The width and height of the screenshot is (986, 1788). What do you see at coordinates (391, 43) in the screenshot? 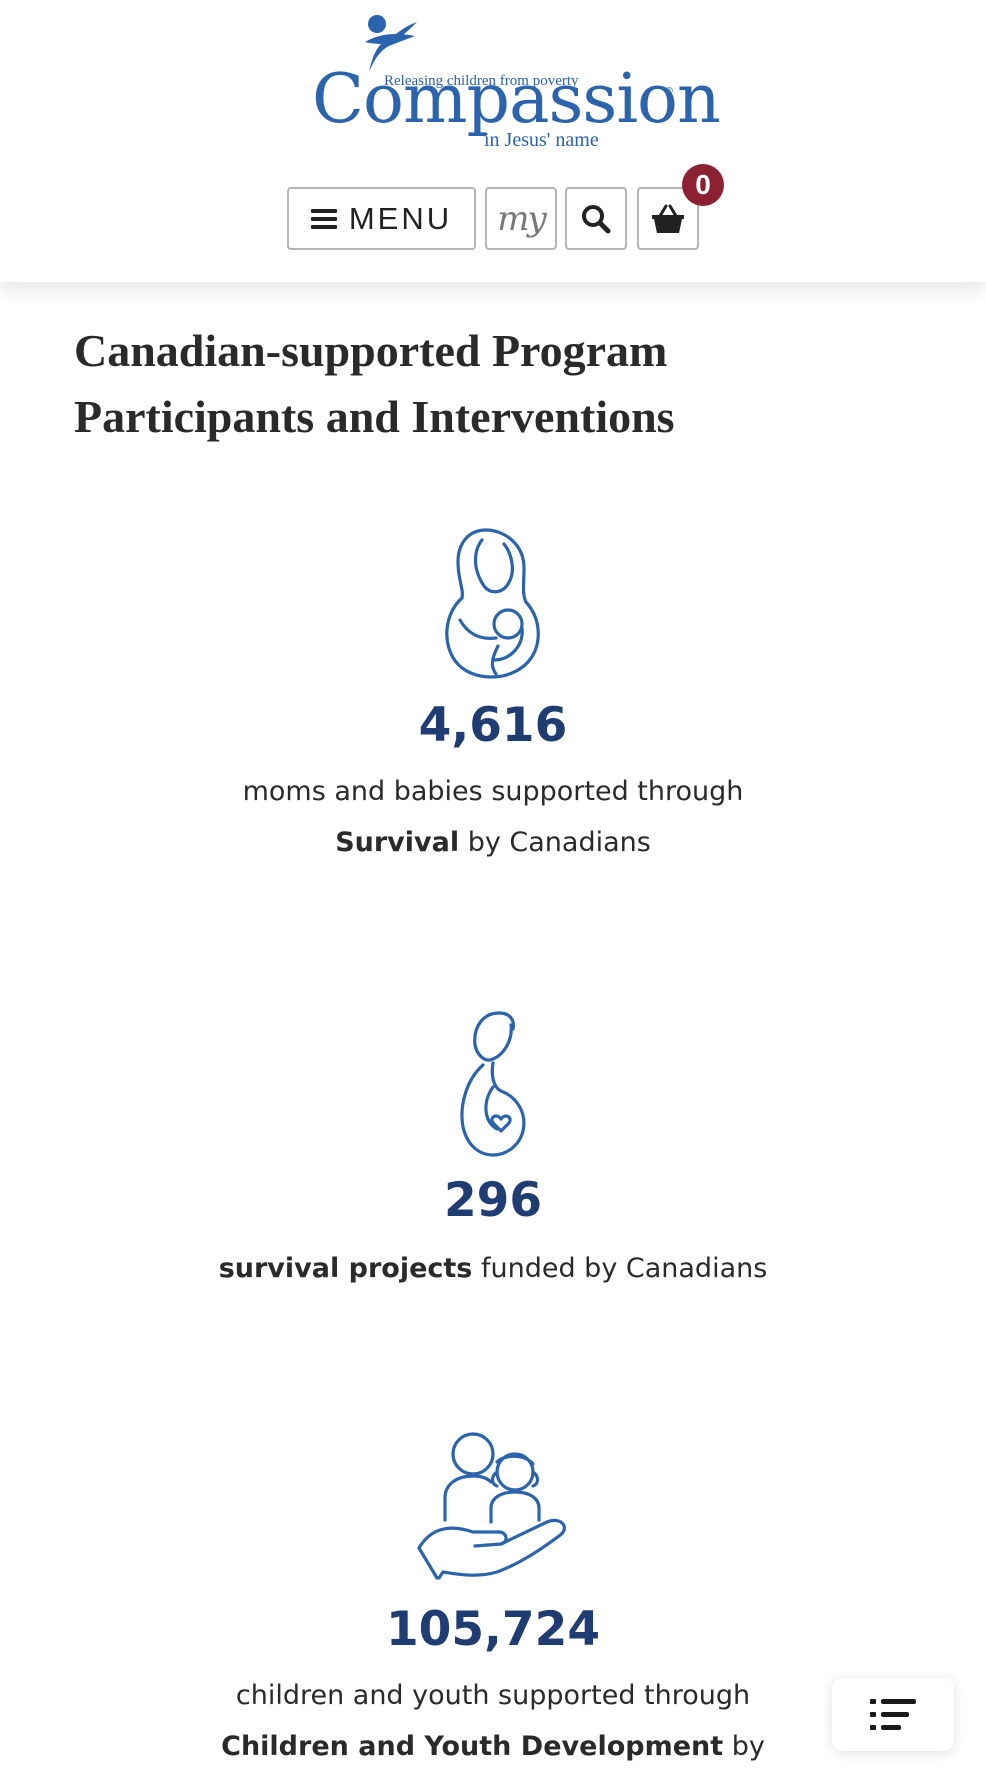
I see `logo-figure-icon` at bounding box center [391, 43].